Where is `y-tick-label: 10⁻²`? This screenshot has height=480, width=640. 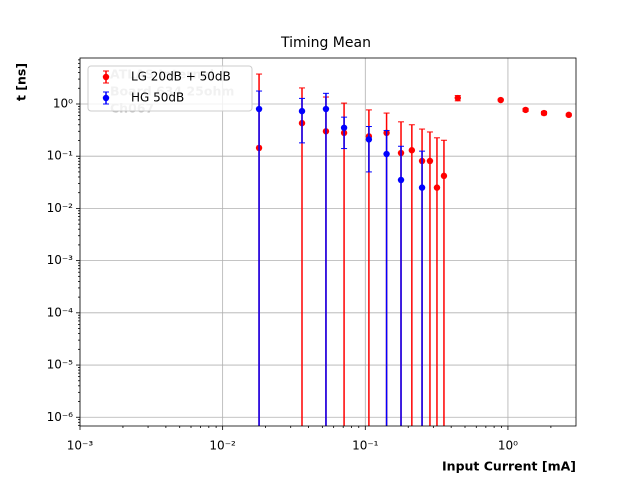
y-tick-label: 10⁻² is located at coordinates (60, 208).